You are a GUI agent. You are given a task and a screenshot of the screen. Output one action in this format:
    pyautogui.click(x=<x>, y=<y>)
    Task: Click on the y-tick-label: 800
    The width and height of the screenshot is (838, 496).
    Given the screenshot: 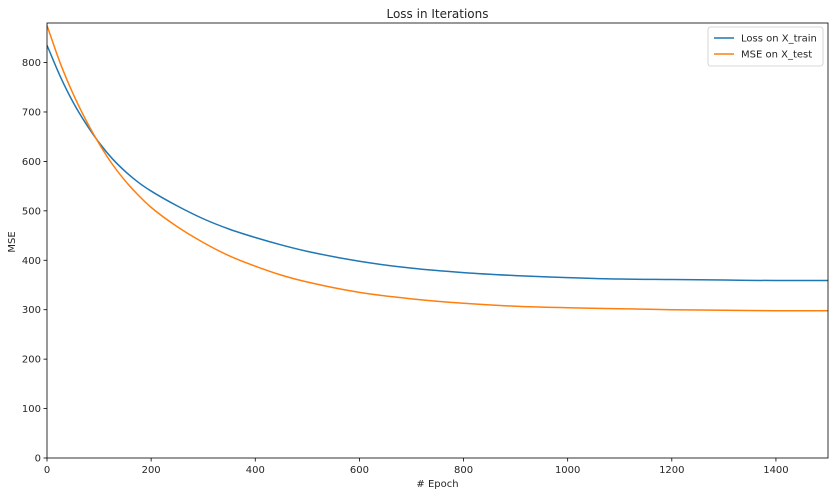 What is the action you would take?
    pyautogui.click(x=31, y=63)
    